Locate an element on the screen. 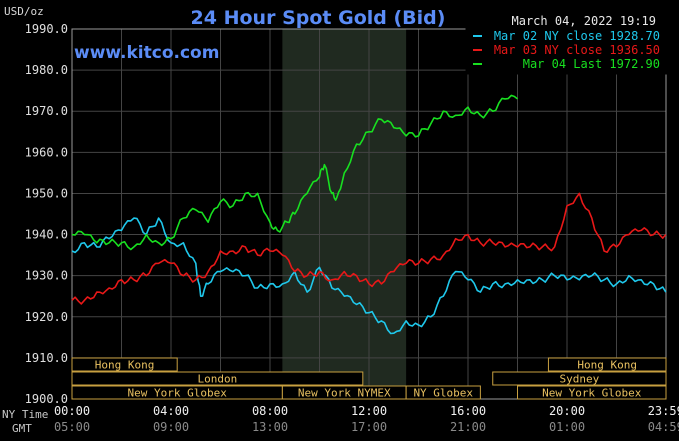  session-label: London is located at coordinates (218, 379).